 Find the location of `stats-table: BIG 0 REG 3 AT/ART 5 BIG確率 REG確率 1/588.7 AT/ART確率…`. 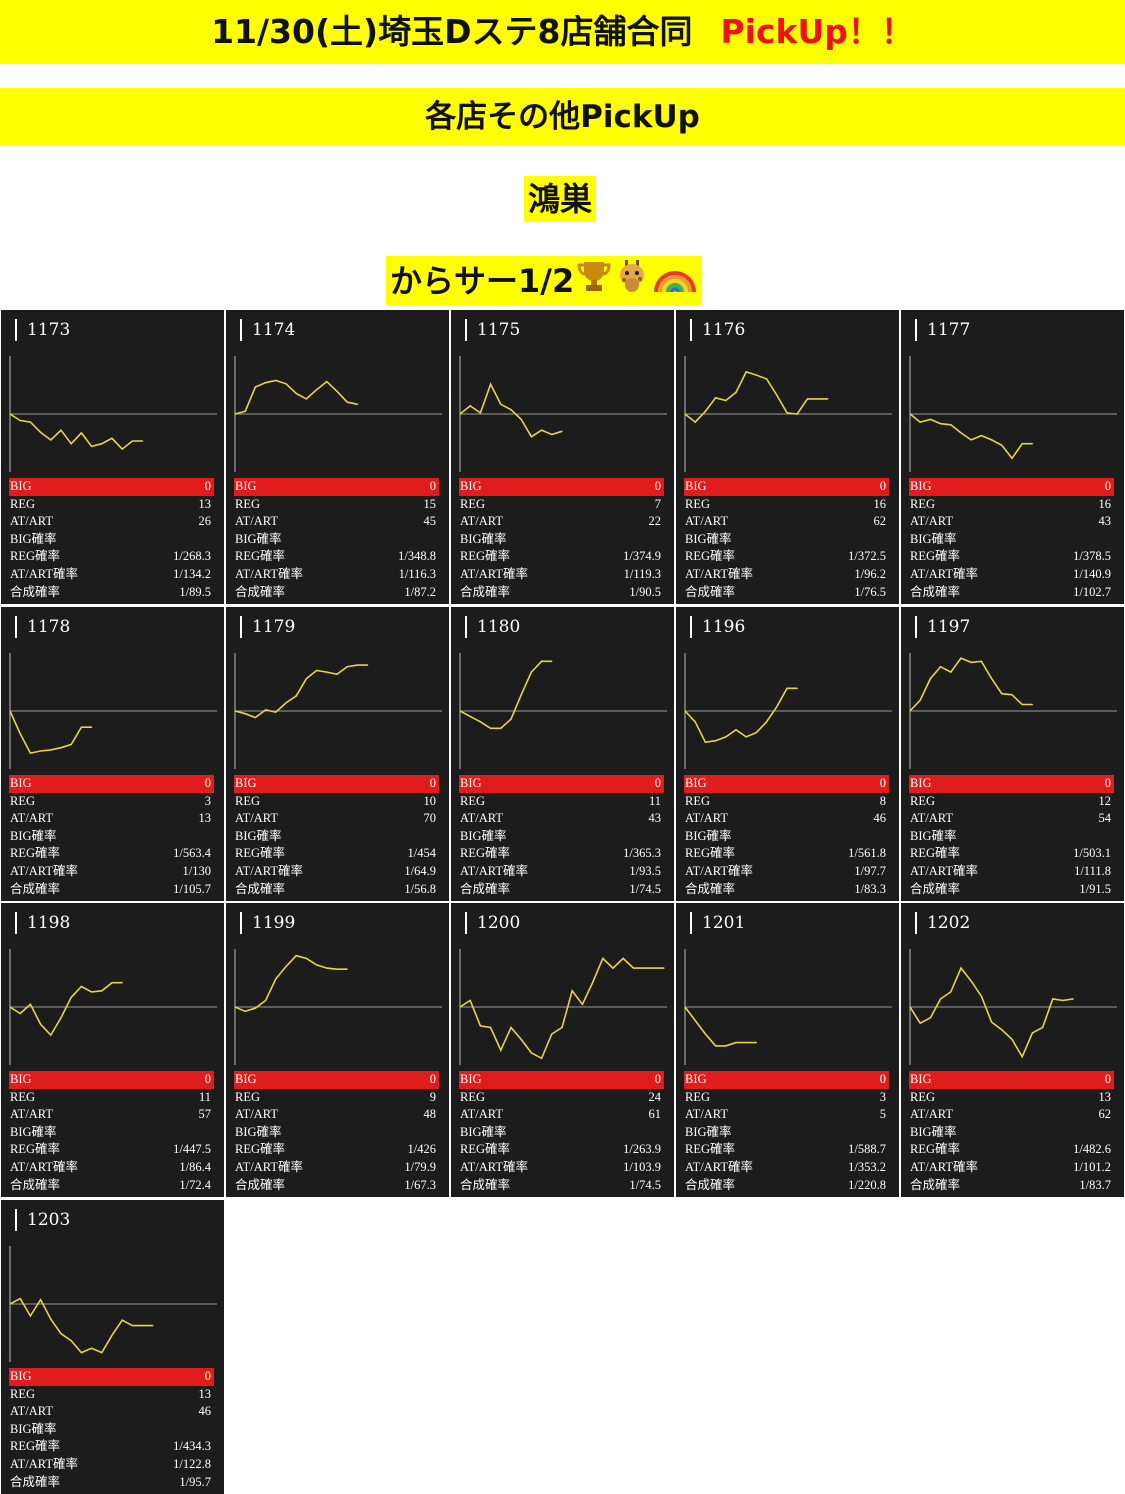

stats-table: BIG 0 REG 3 AT/ART 5 BIG確率 REG確率 1/588.7 AT/ART確率… is located at coordinates (786, 1132).